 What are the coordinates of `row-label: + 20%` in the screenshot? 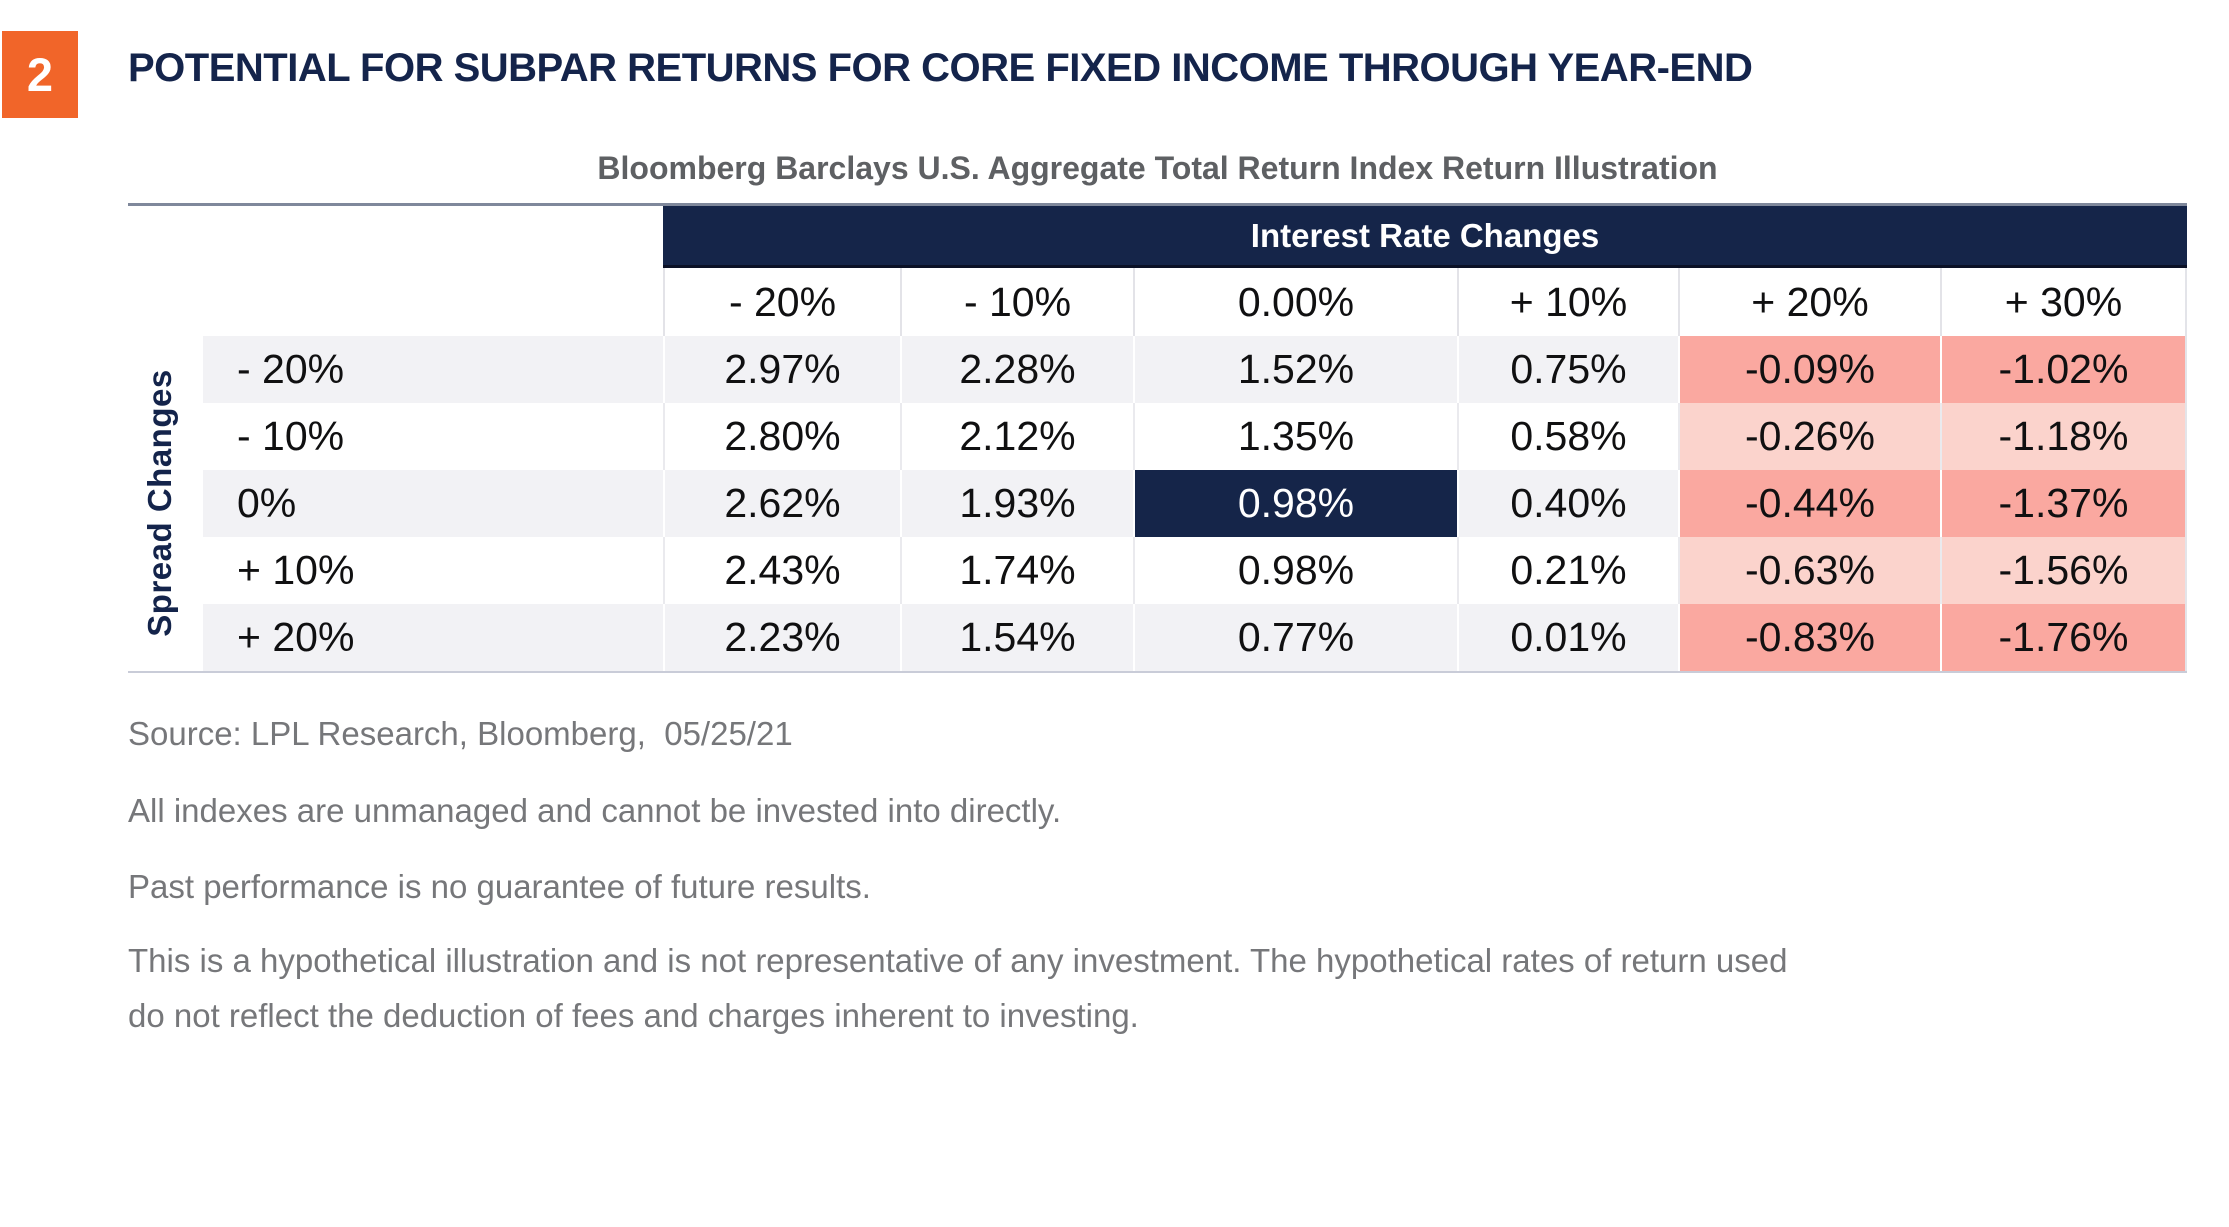 It's located at (433, 637).